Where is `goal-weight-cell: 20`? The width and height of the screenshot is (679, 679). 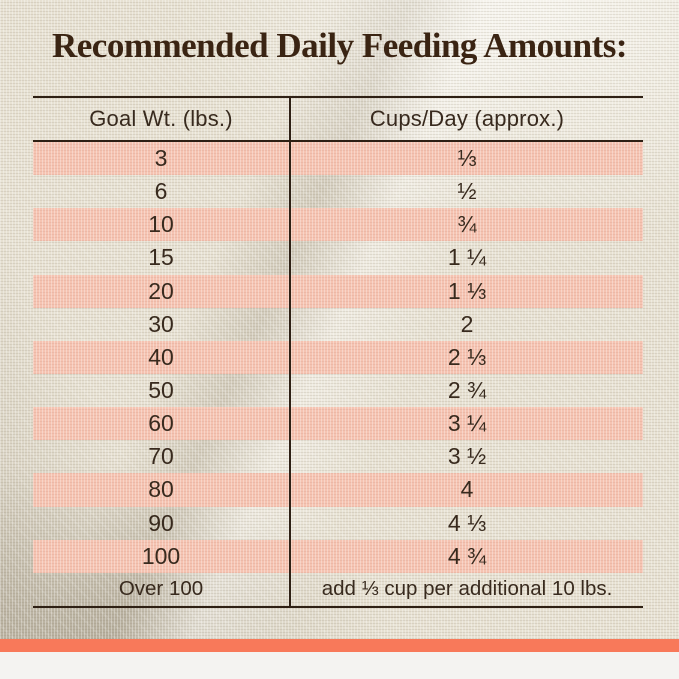
goal-weight-cell: 20 is located at coordinates (162, 291).